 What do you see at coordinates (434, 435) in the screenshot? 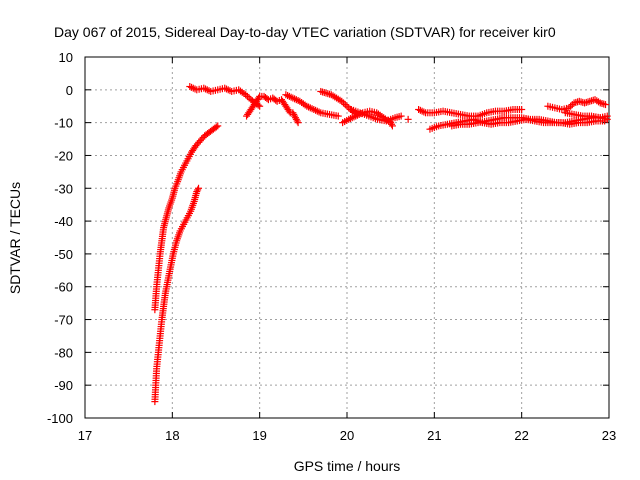
I see `x-tick-label: 21` at bounding box center [434, 435].